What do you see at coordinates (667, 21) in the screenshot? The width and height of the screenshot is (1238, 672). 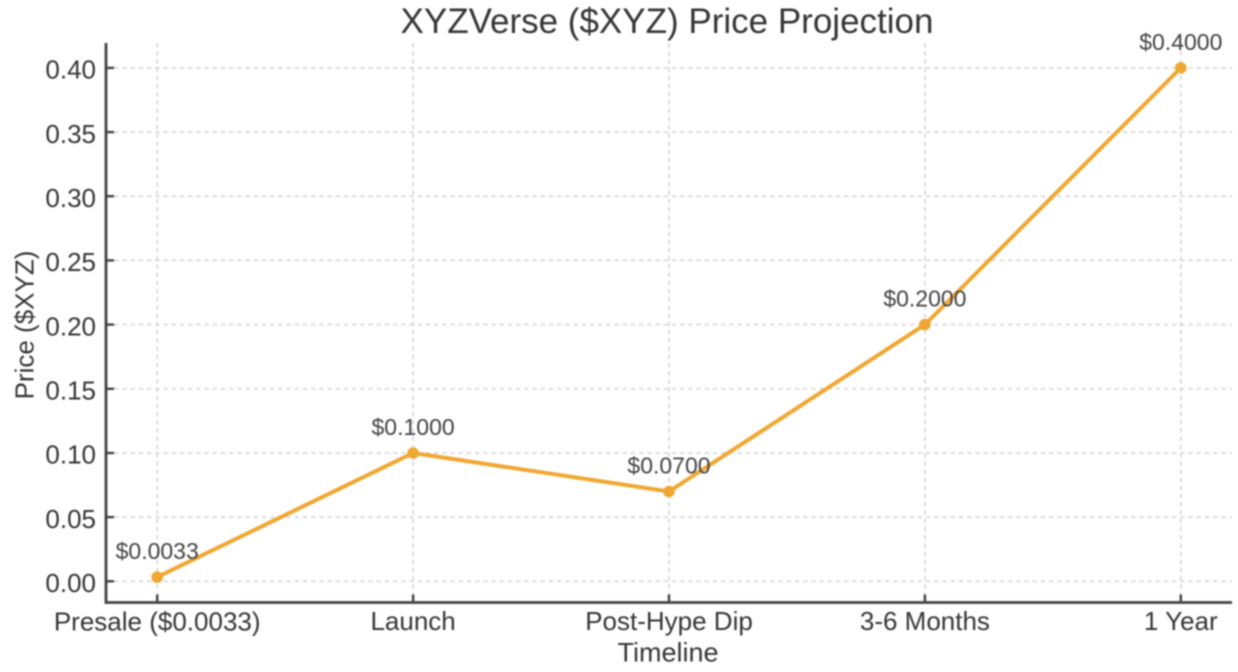 I see `svg-text:XYZVerse ($XYZ) Price Projecti: XYZVerse ($XYZ) Price Projection` at bounding box center [667, 21].